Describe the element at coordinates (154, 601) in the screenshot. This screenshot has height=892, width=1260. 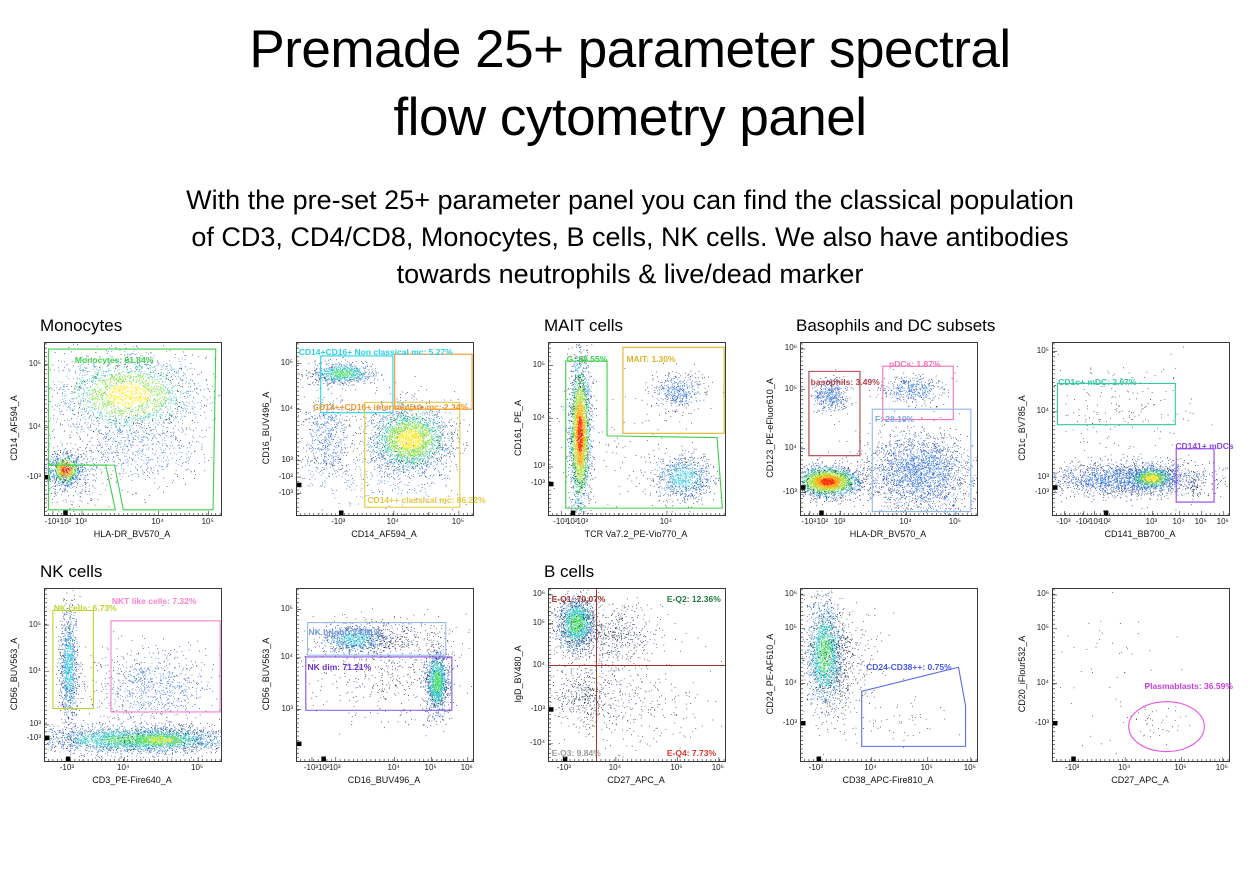
I see `gate-label: NKT like cells: 7.32%` at that location.